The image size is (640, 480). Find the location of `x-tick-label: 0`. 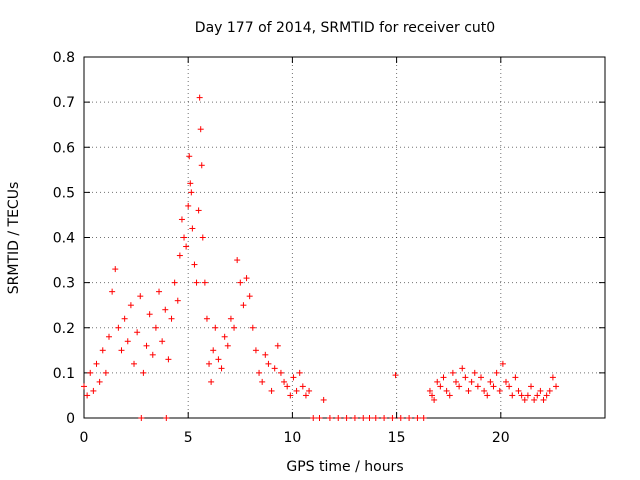

x-tick-label: 0 is located at coordinates (84, 438).